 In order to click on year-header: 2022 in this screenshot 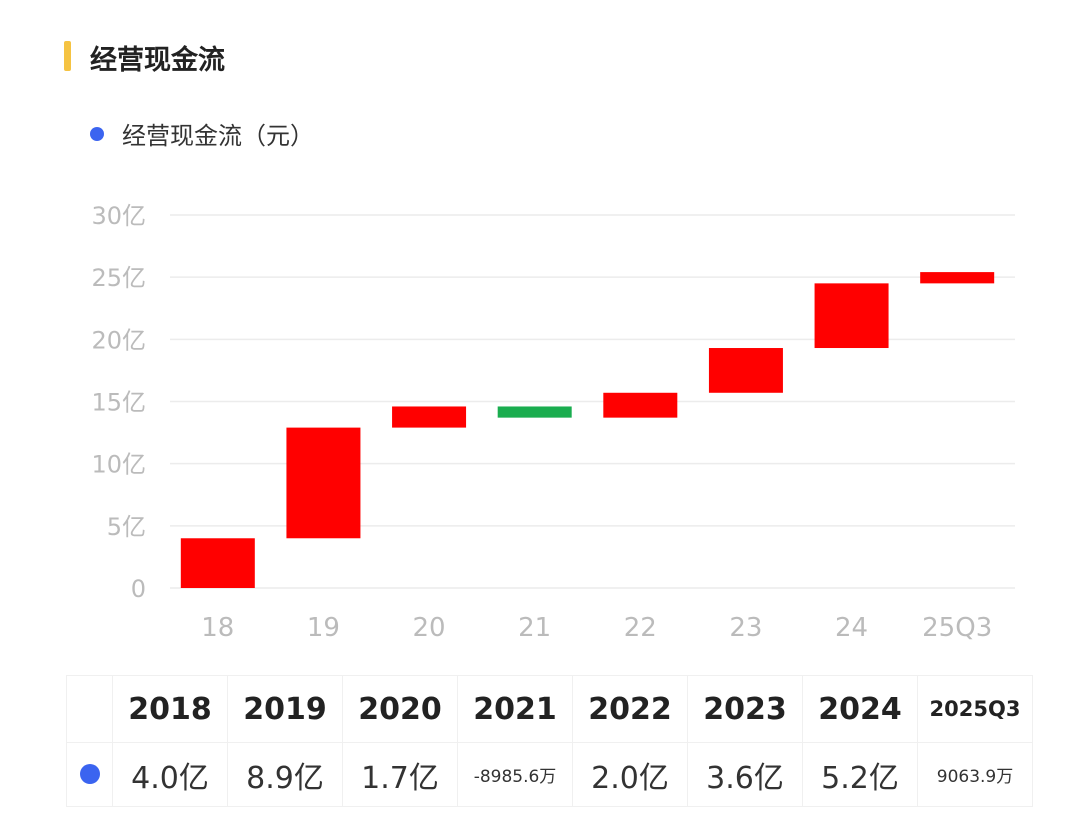, I will do `click(630, 709)`.